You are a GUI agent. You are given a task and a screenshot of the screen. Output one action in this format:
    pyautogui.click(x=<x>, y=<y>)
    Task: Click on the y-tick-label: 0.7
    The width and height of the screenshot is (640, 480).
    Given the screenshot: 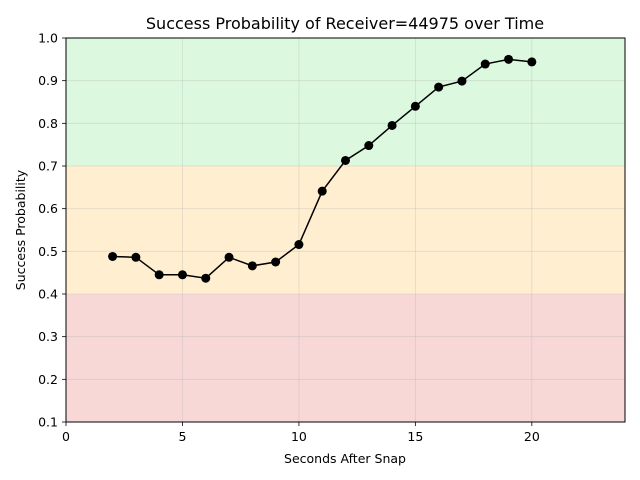 What is the action you would take?
    pyautogui.click(x=48, y=166)
    